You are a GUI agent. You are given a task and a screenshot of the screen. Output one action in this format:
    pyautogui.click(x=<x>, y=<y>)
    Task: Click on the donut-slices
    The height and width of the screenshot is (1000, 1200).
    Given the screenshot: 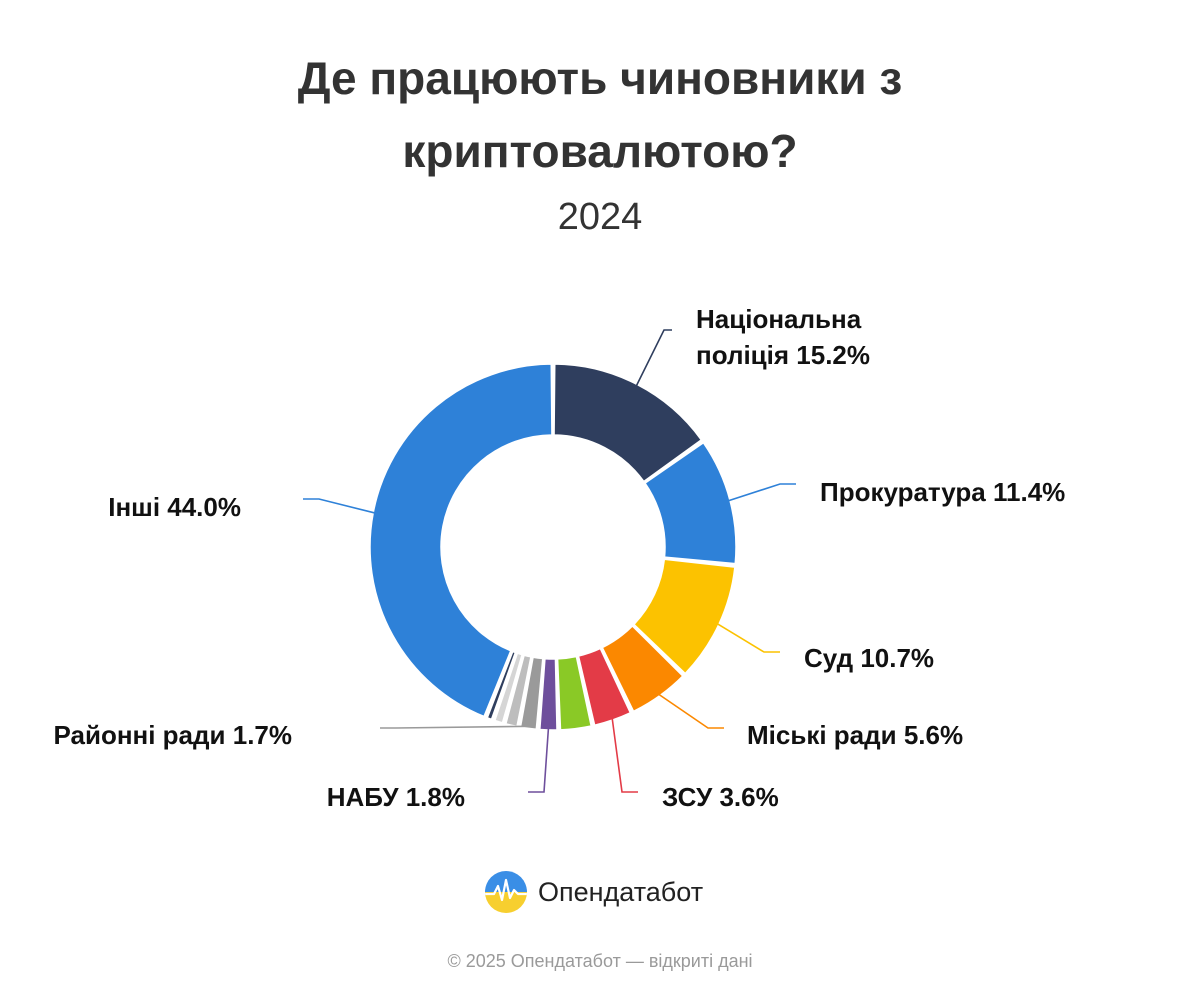 What is the action you would take?
    pyautogui.click(x=553, y=547)
    